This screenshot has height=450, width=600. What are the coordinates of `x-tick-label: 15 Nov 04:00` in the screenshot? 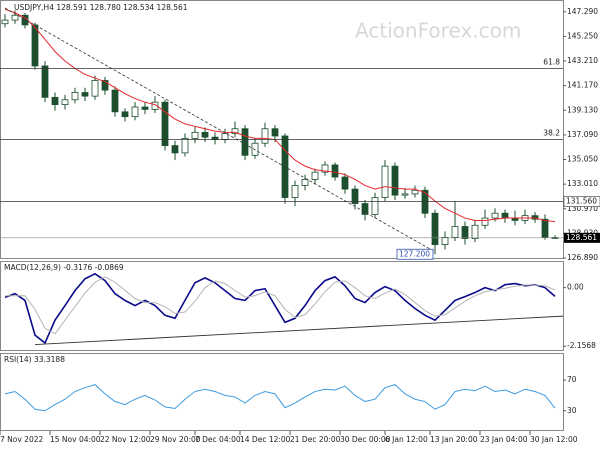 It's located at (75, 439).